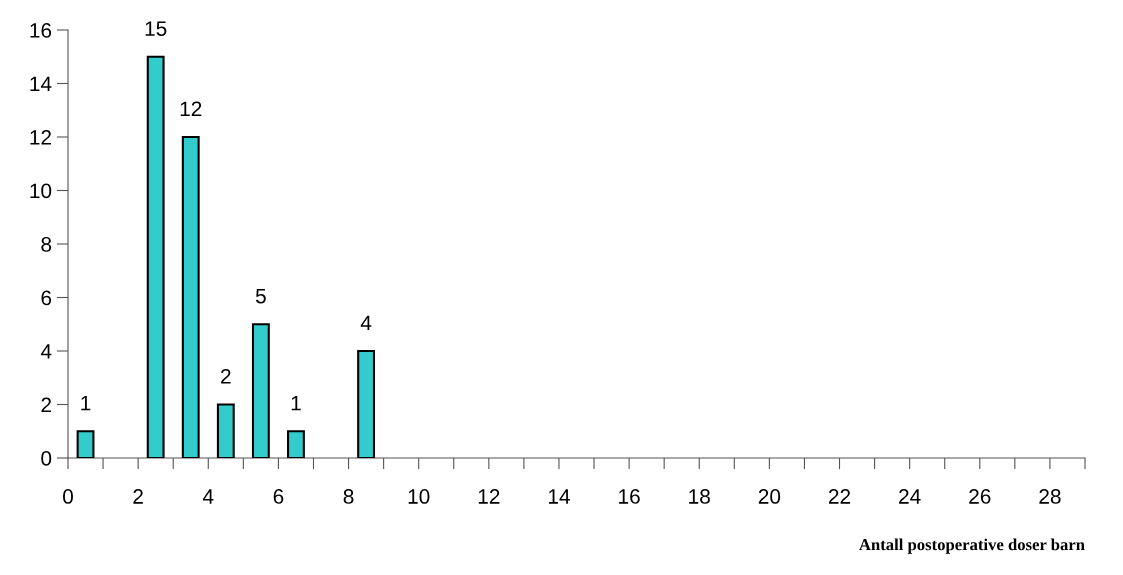  I want to click on x-axis-title: Antall postoperative doser barn, so click(972, 546).